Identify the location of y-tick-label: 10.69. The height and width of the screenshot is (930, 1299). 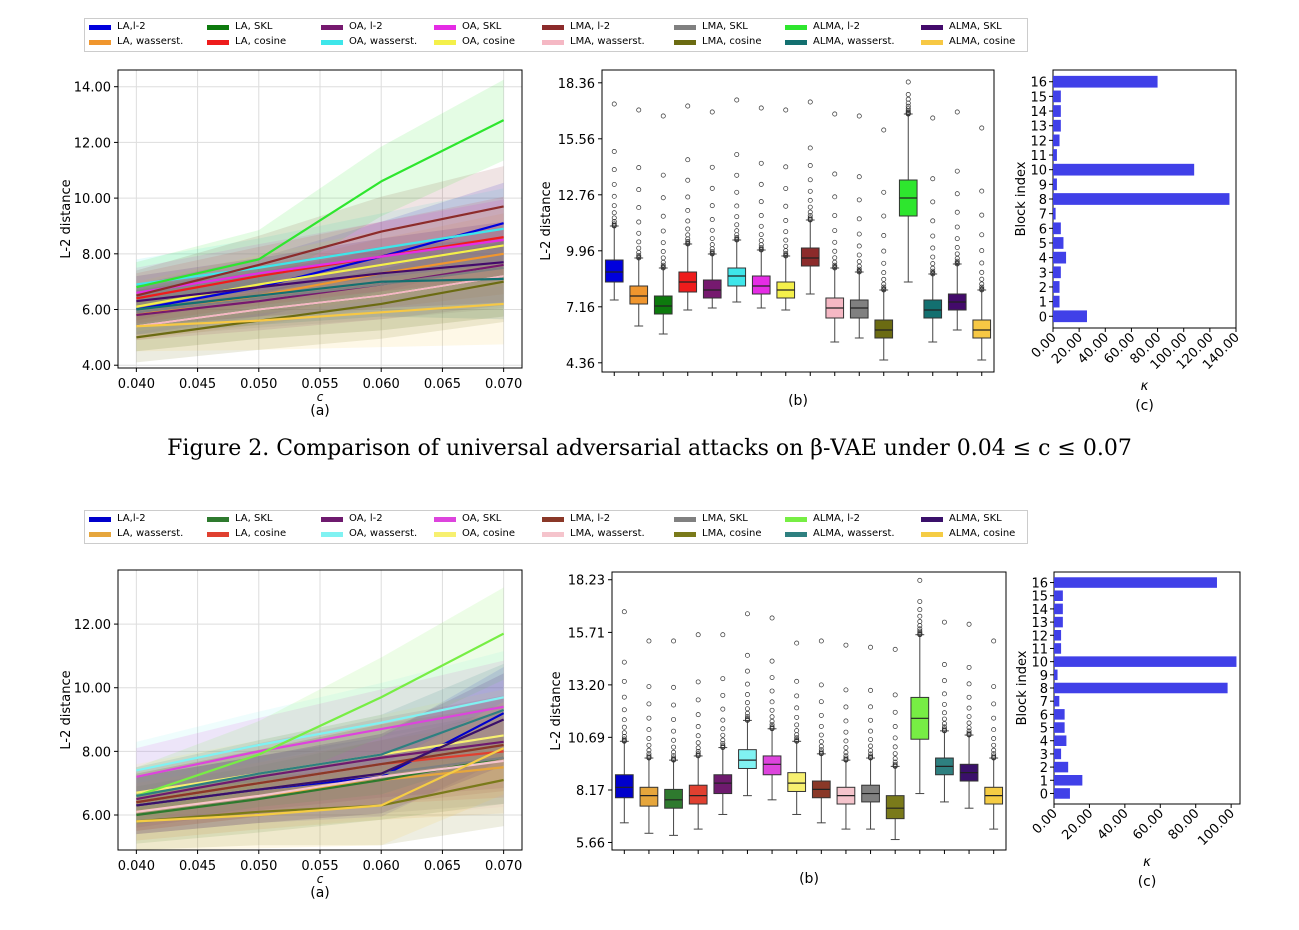
(586, 738).